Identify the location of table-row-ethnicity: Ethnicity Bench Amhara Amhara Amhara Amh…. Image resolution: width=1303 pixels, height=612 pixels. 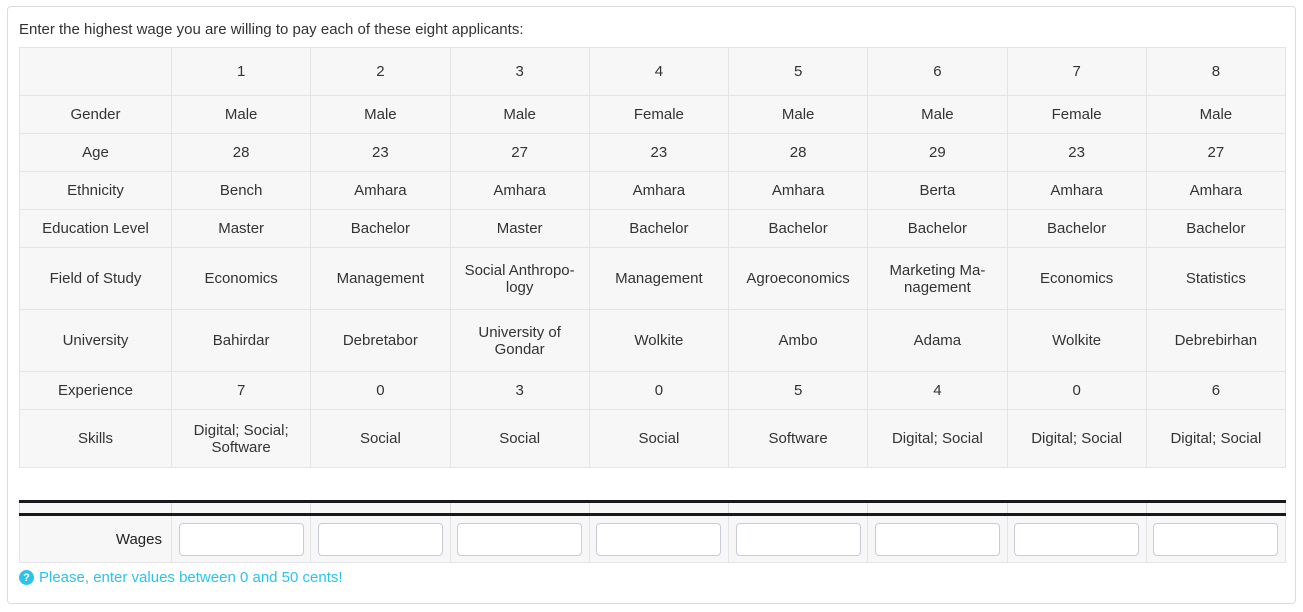
(653, 190).